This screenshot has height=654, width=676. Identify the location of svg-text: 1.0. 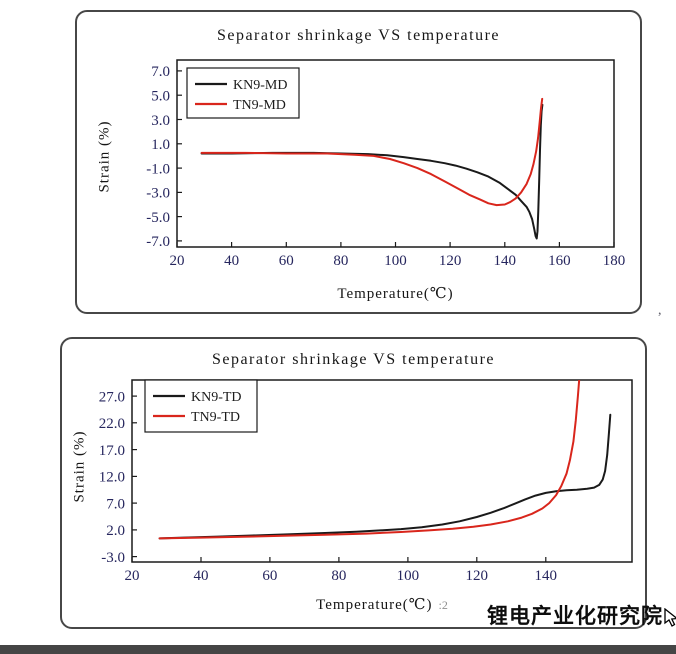
(160, 145).